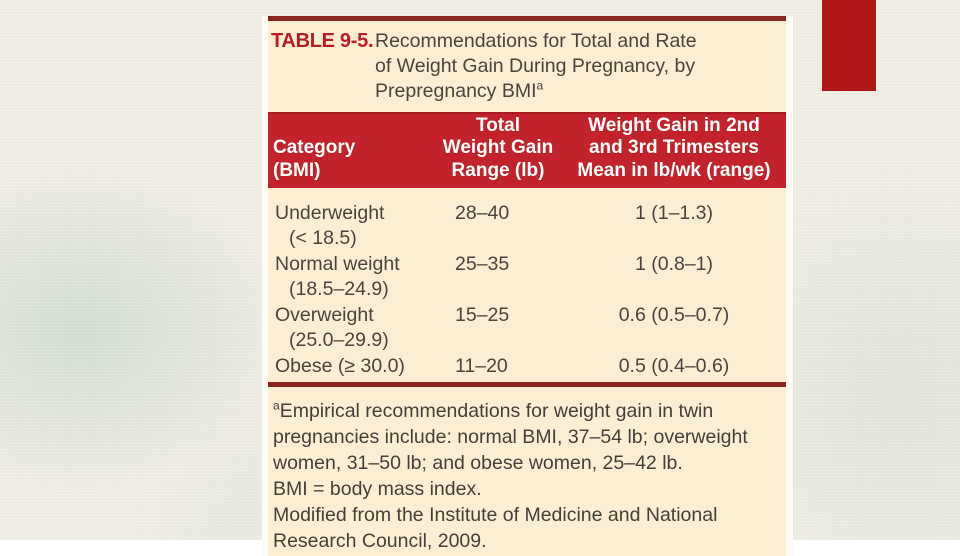  What do you see at coordinates (349, 226) in the screenshot?
I see `category-cell: Underweight (< 18.5)` at bounding box center [349, 226].